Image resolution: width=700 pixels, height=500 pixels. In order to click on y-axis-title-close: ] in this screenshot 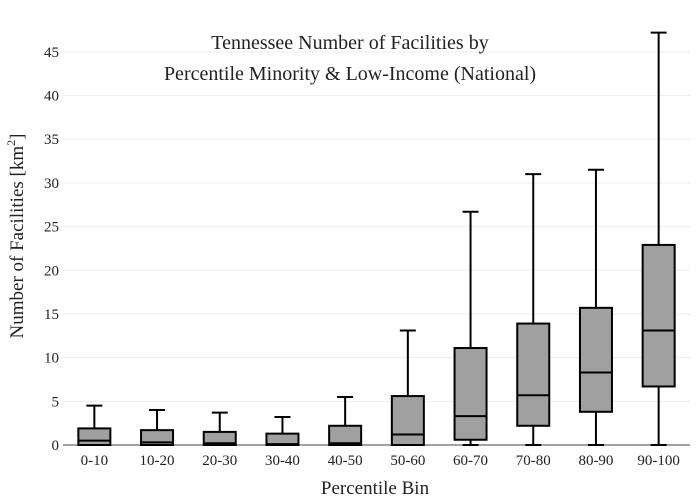, I will do `click(17, 137)`.